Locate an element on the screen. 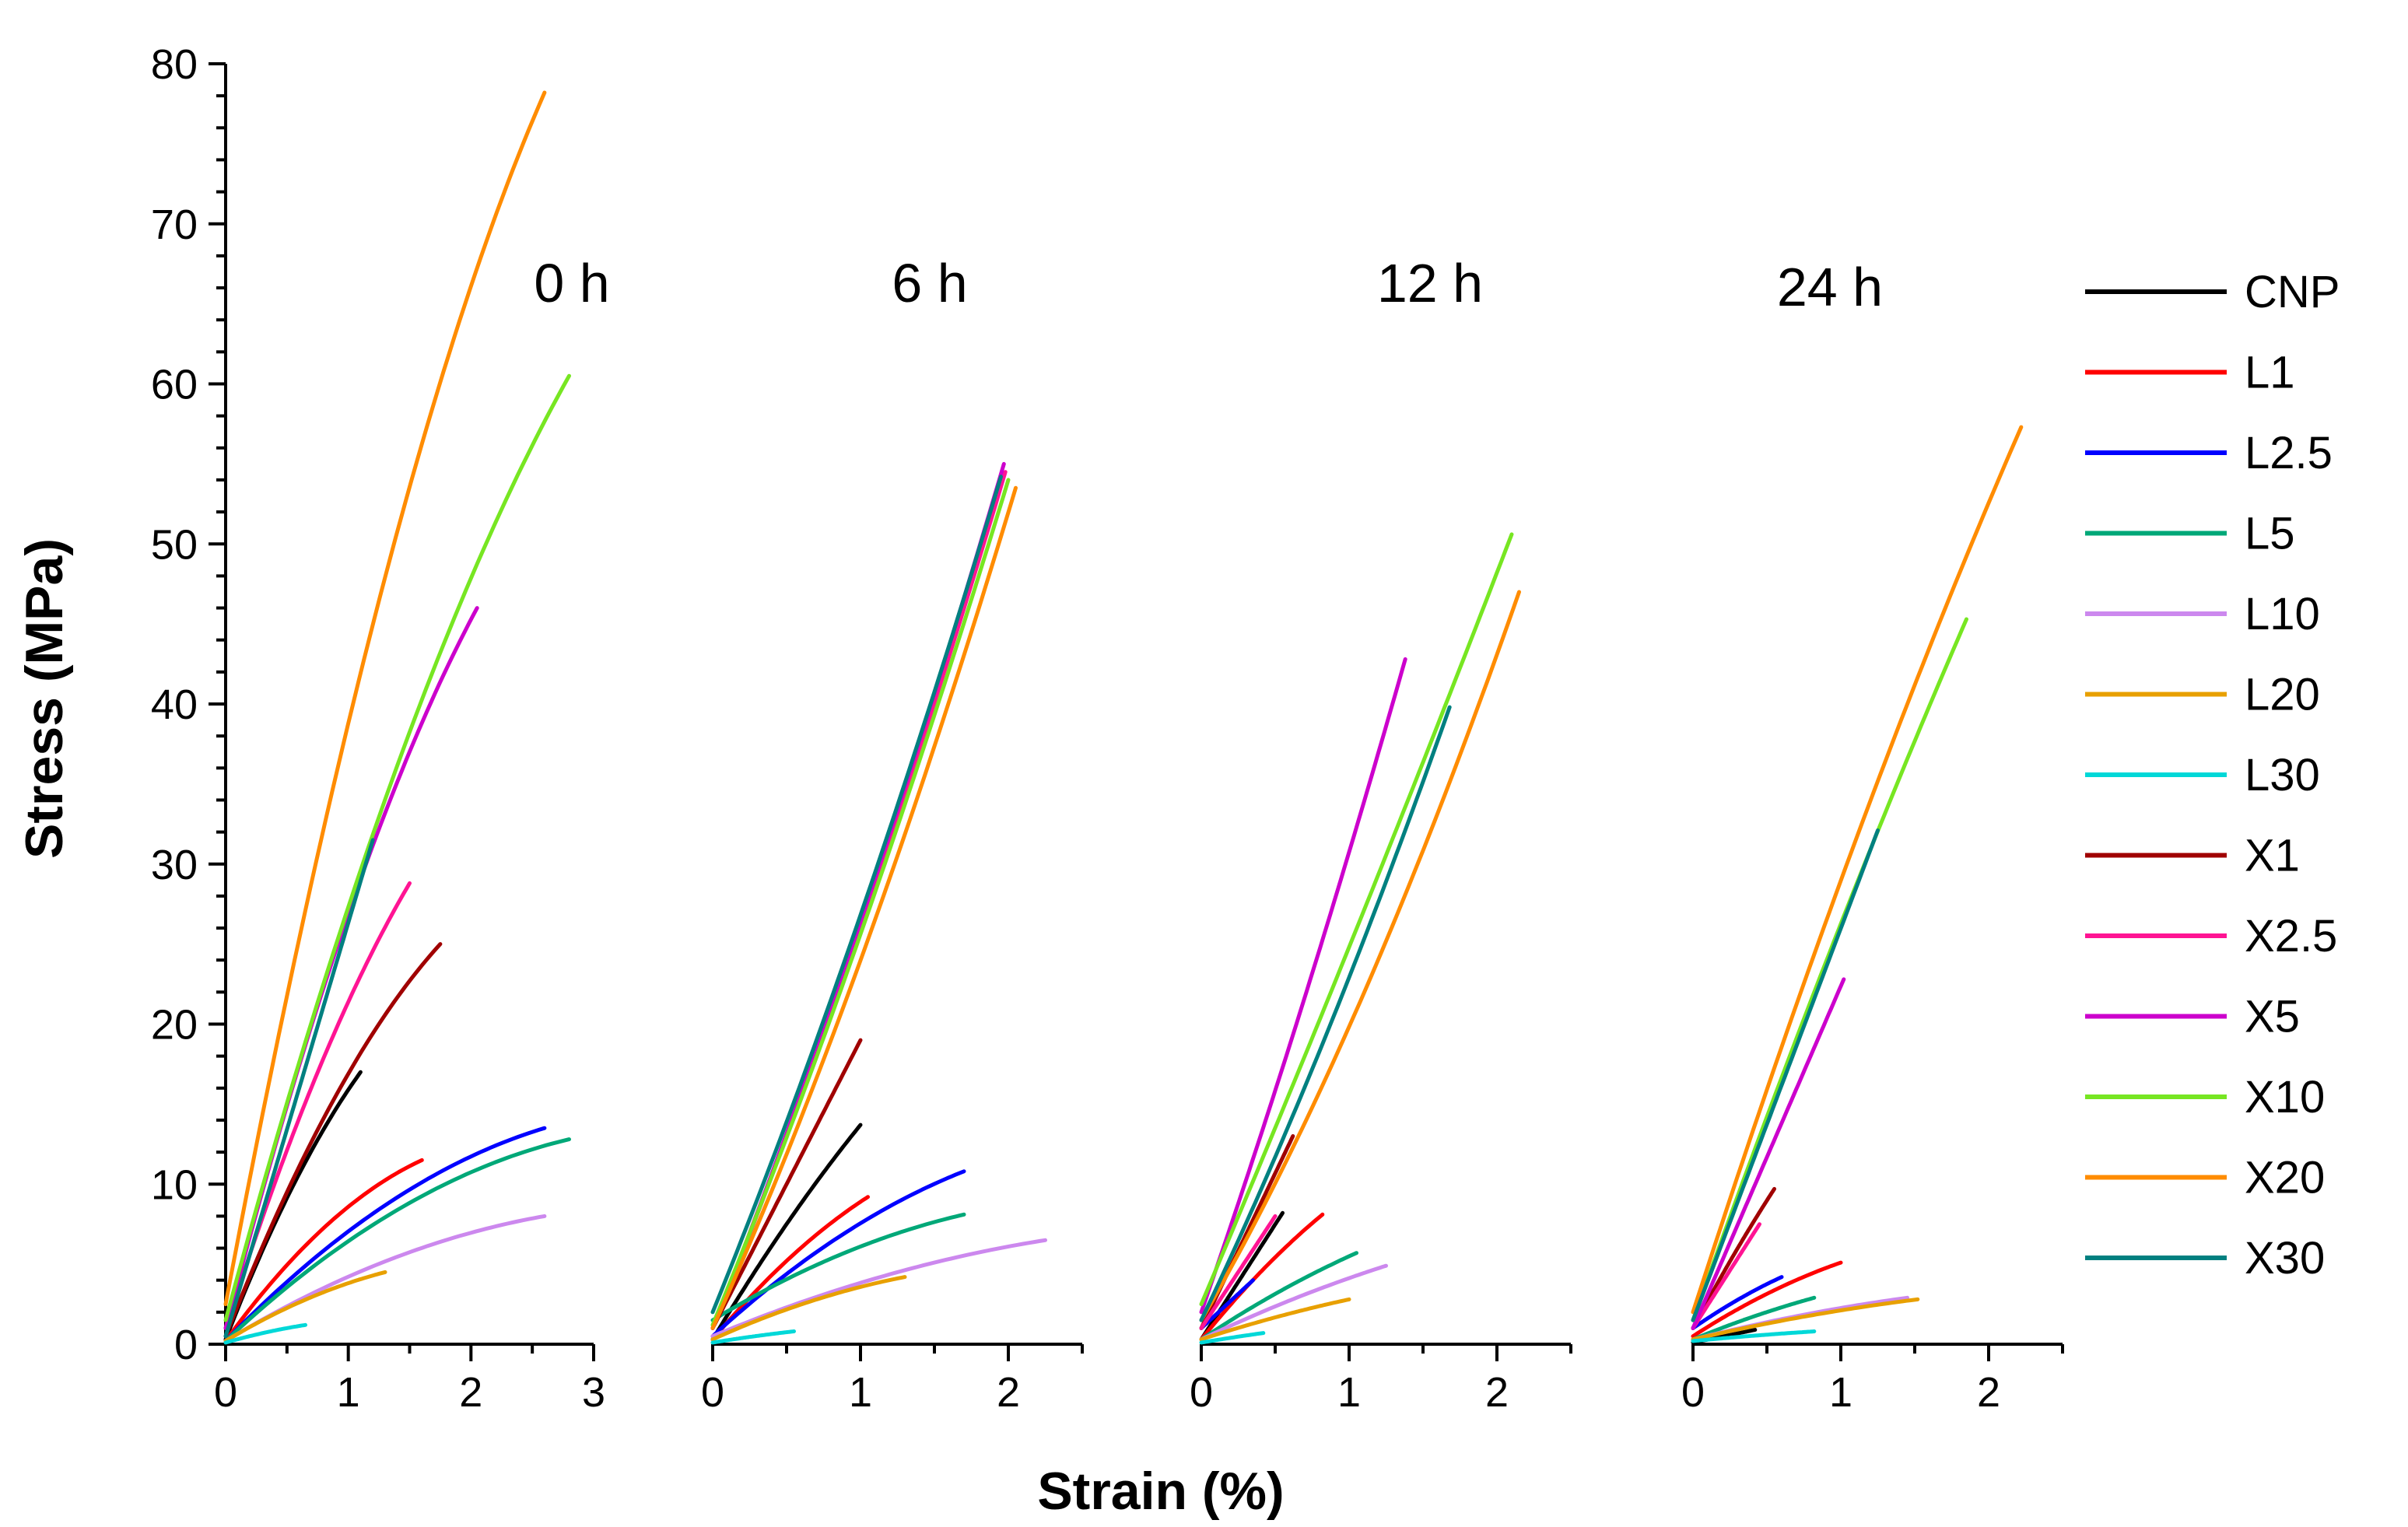  legend-label: X2.5 is located at coordinates (2291, 936).